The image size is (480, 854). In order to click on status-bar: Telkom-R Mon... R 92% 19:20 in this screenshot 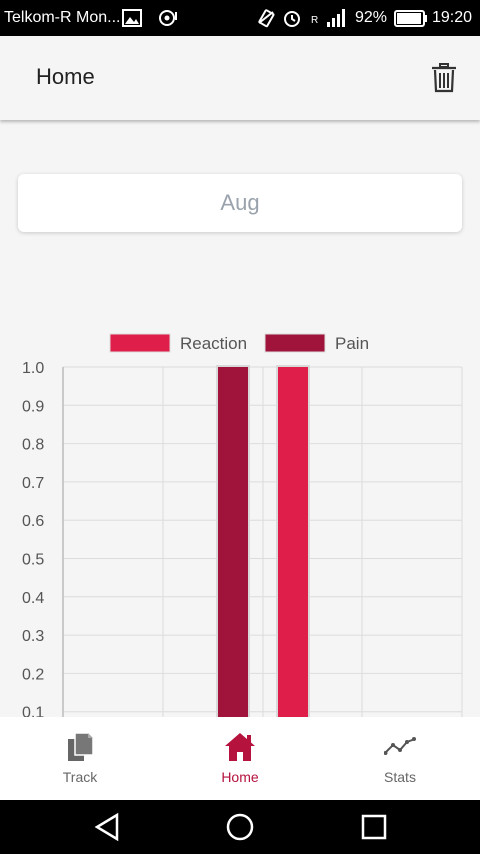, I will do `click(240, 18)`.